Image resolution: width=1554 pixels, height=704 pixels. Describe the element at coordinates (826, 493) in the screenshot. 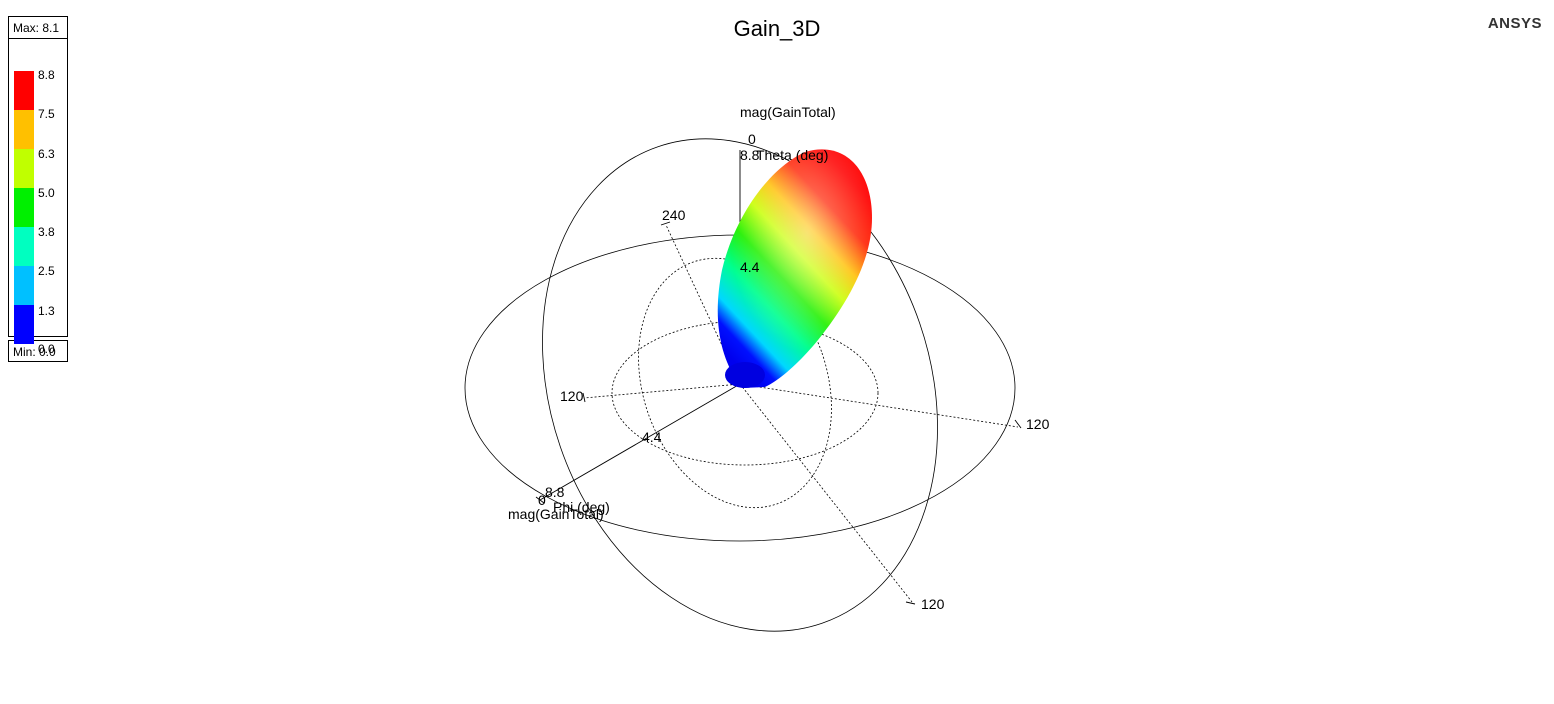

I see `axis-line-120-bottom` at that location.